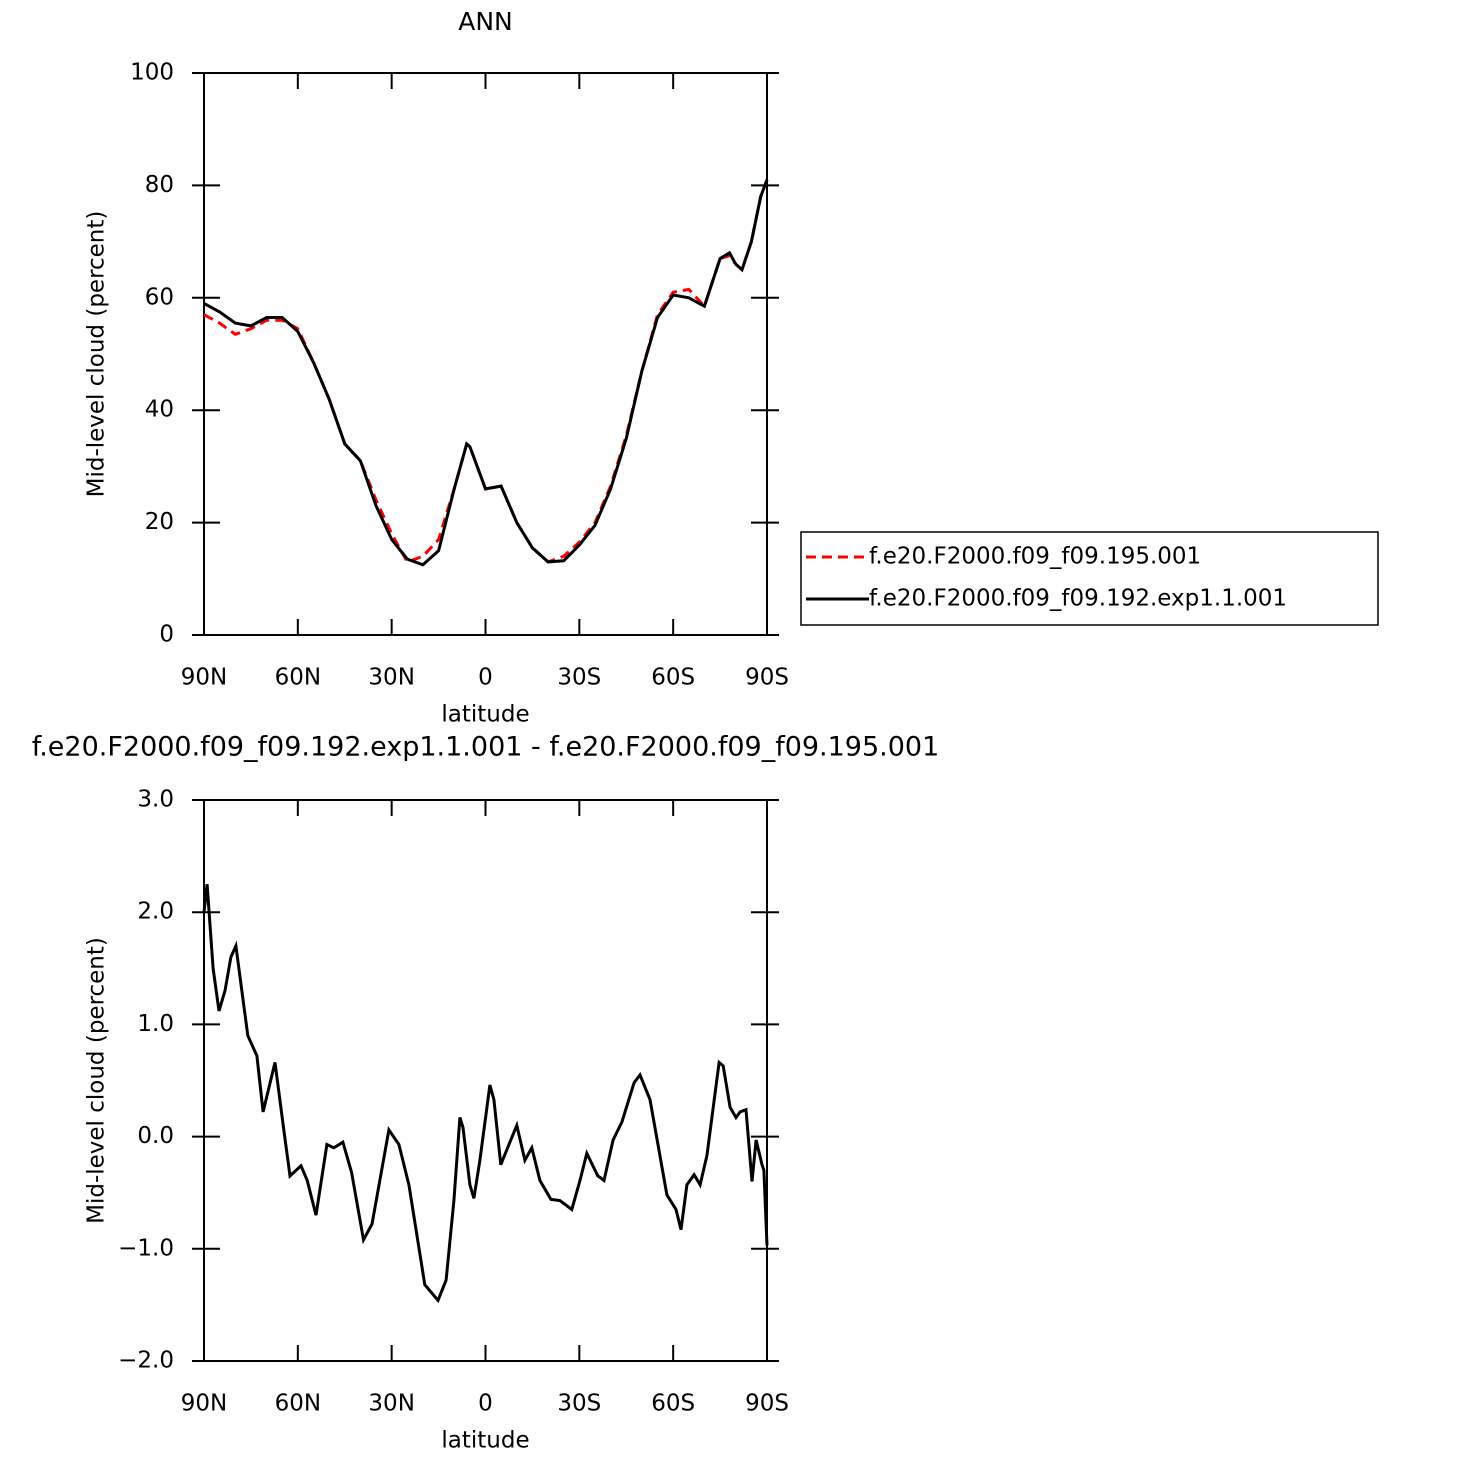 This screenshot has height=1463, width=1463. I want to click on y-tick-label: 3.0, so click(155, 800).